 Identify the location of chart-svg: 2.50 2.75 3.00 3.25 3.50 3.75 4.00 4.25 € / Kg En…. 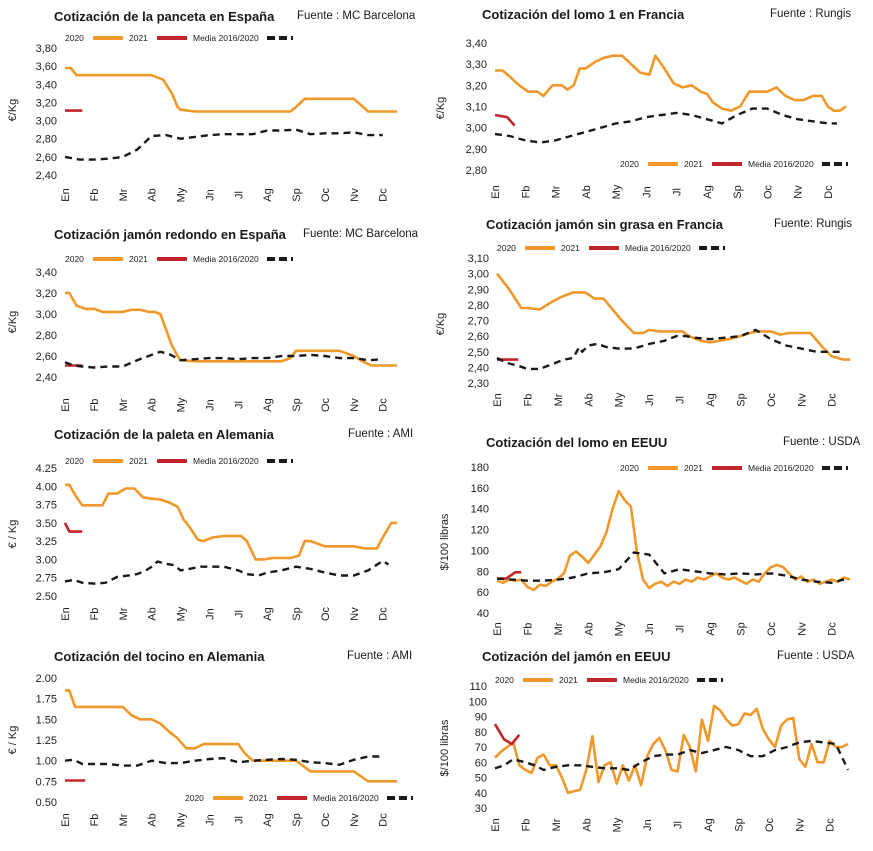
(202, 538).